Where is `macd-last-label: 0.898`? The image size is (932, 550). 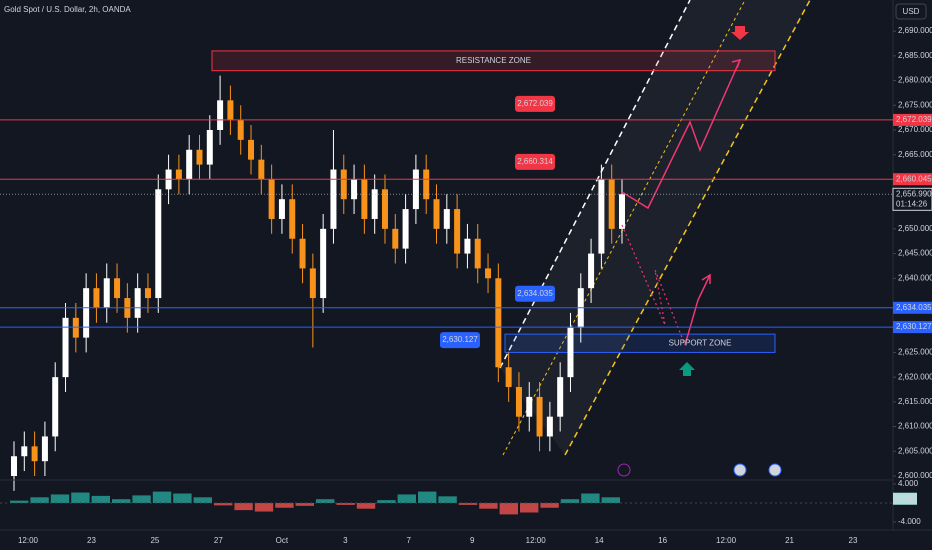 macd-last-label: 0.898 is located at coordinates (906, 498).